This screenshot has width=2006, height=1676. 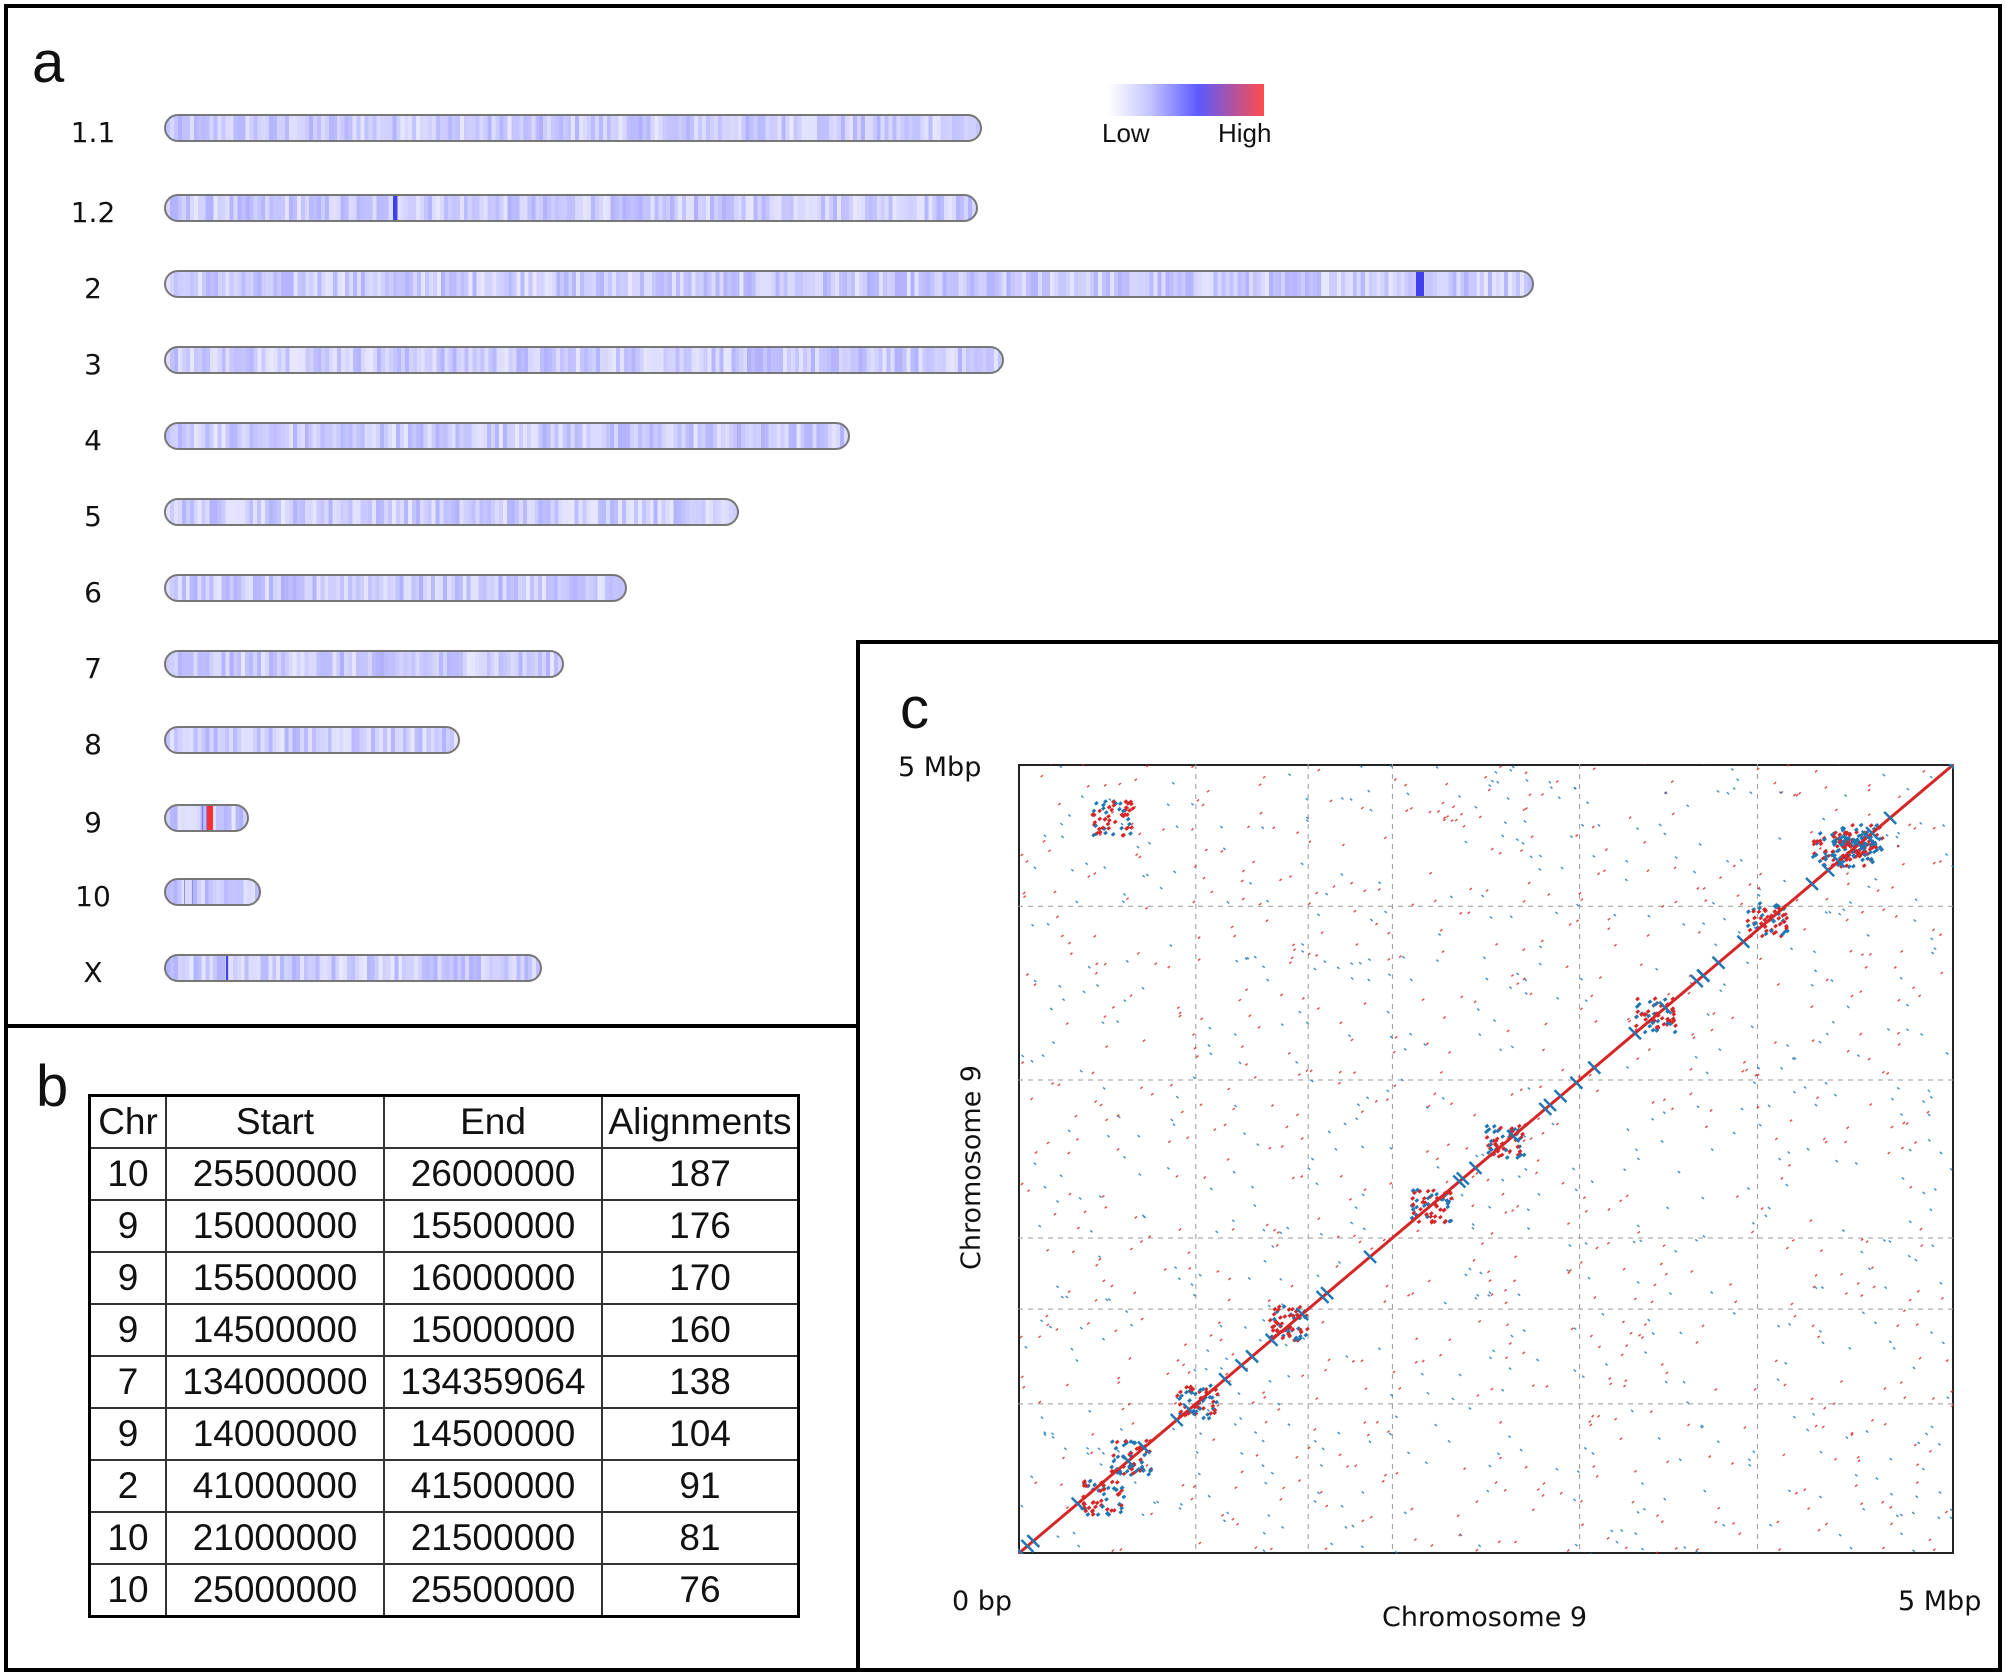 I want to click on cell-chr: 9, so click(x=127, y=1434).